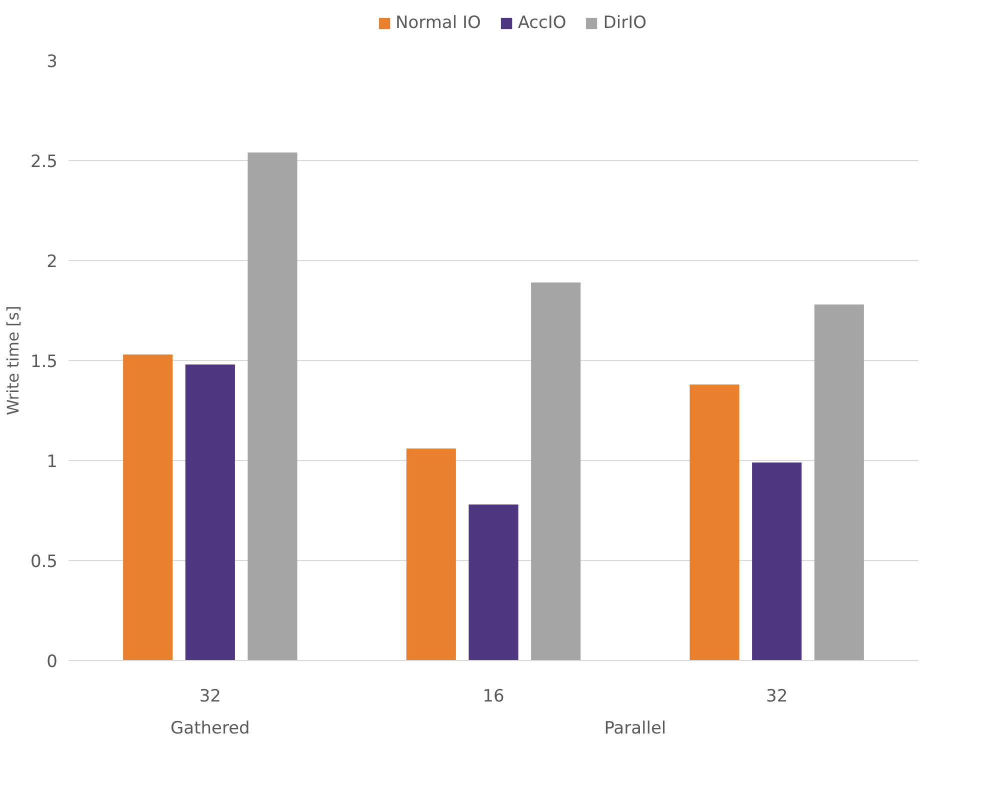 This screenshot has width=983, height=788. Describe the element at coordinates (542, 22) in the screenshot. I see `legend-label: AccIO` at that location.